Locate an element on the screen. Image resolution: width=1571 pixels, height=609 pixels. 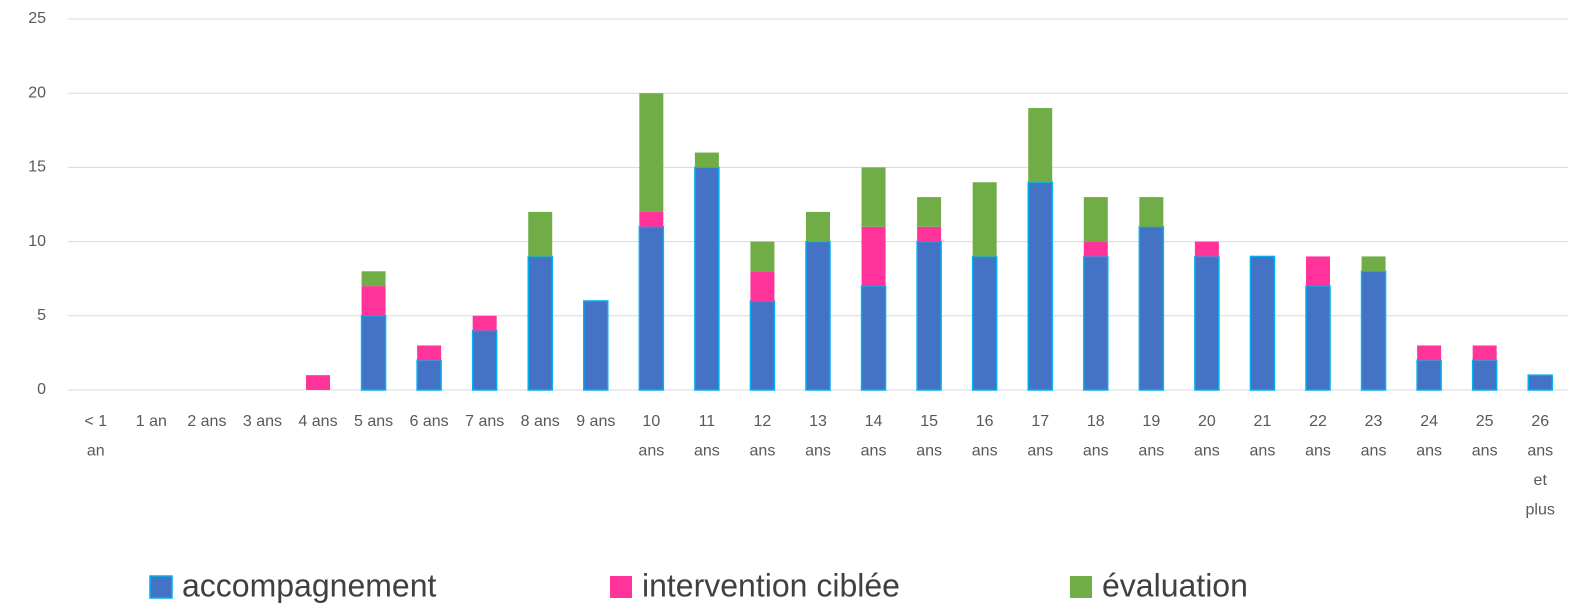
x-tick-label: 25 ans is located at coordinates (1485, 436).